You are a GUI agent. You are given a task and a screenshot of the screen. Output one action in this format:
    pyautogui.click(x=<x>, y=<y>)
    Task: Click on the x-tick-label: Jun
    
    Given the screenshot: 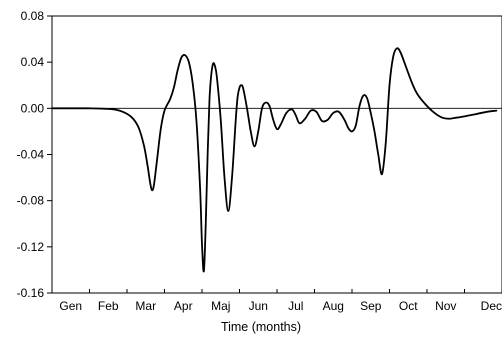 What is the action you would take?
    pyautogui.click(x=258, y=306)
    